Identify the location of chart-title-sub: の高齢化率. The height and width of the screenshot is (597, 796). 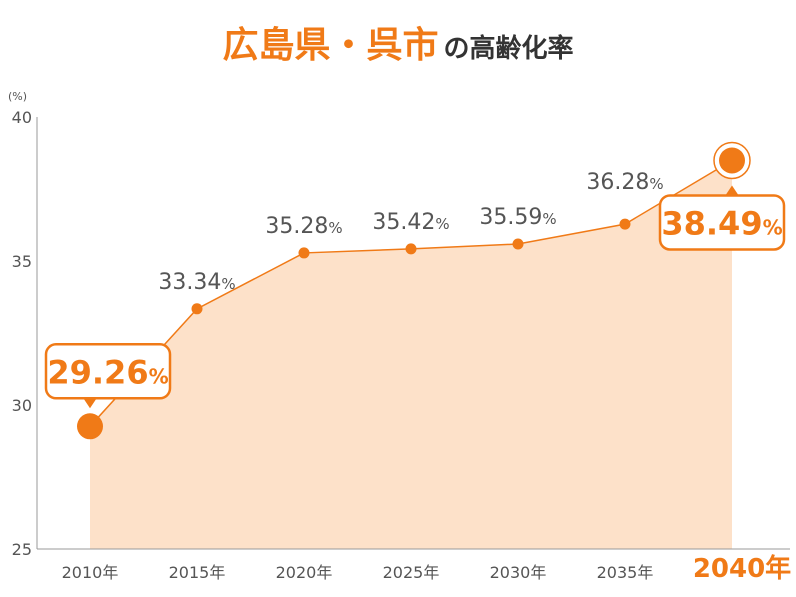
(508, 49).